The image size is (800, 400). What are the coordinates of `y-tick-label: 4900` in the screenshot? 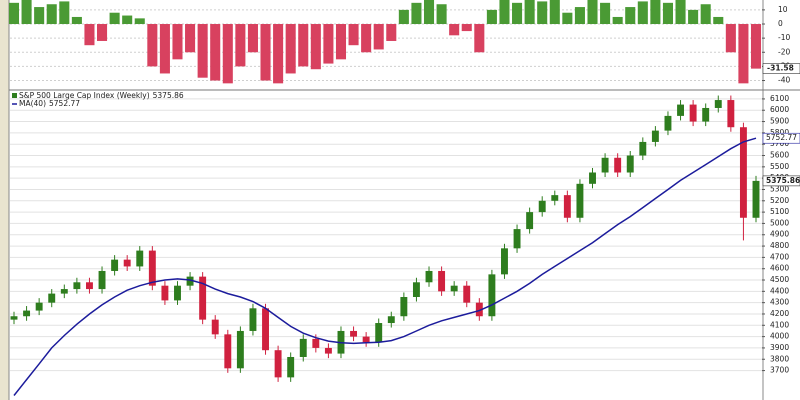 It's located at (779, 234).